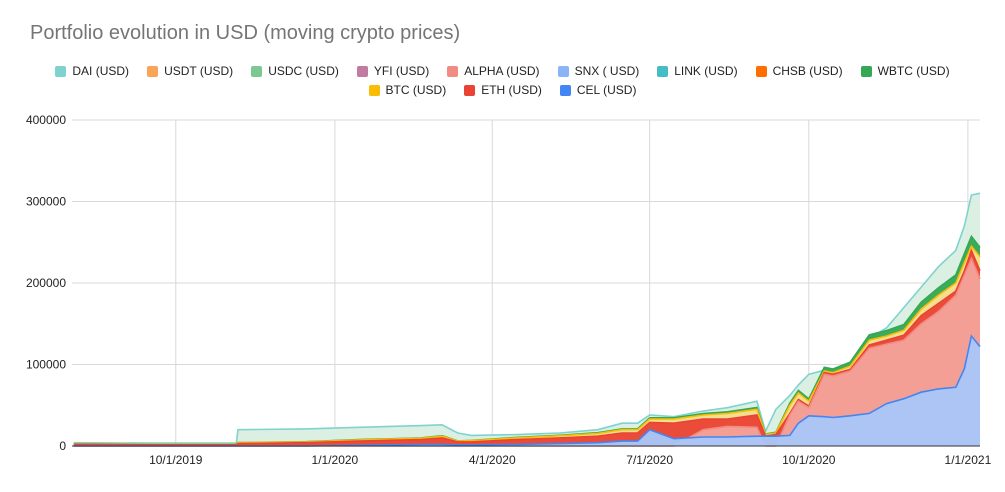 The height and width of the screenshot is (492, 1005). I want to click on legend-label: BTC (USD), so click(416, 90).